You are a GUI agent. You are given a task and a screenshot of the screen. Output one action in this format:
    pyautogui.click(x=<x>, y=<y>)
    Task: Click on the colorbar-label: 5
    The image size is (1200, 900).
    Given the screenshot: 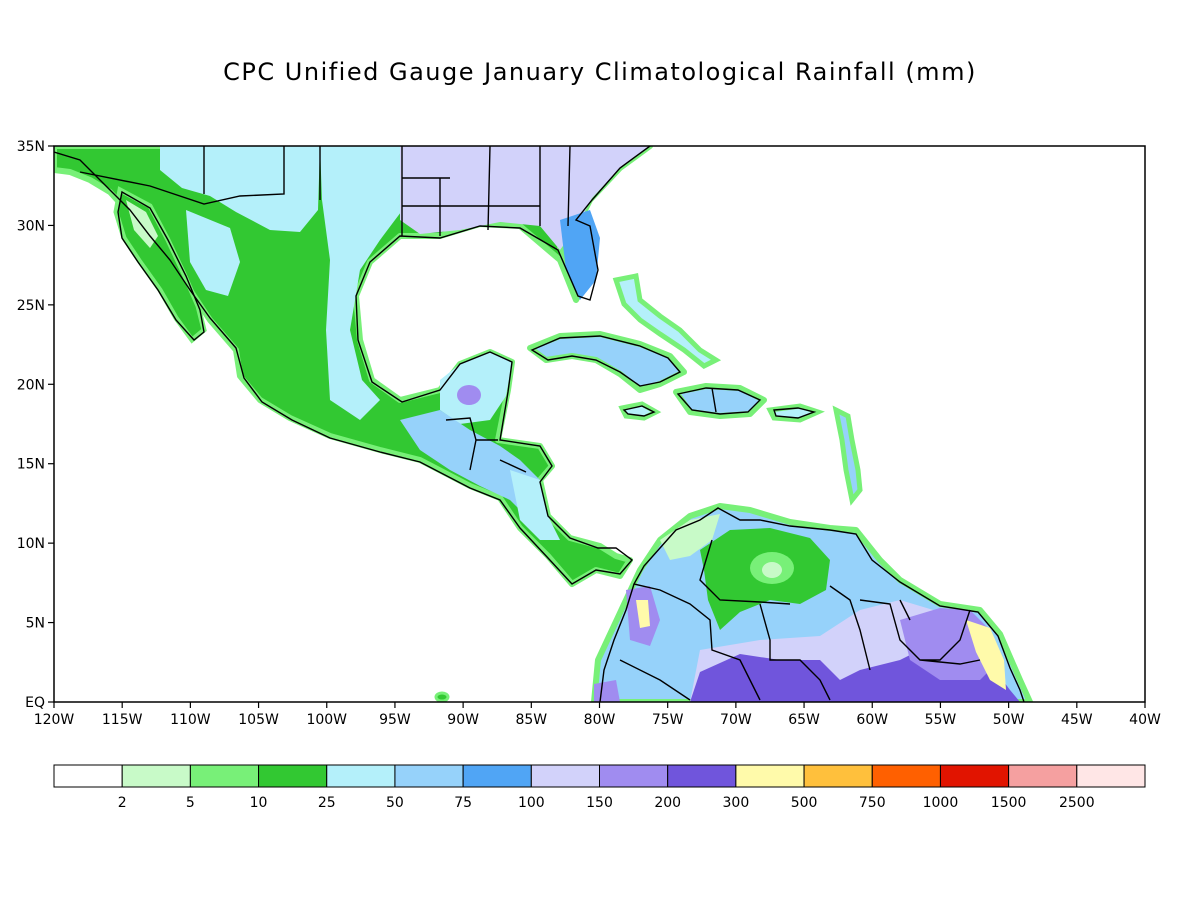 What is the action you would take?
    pyautogui.click(x=190, y=803)
    